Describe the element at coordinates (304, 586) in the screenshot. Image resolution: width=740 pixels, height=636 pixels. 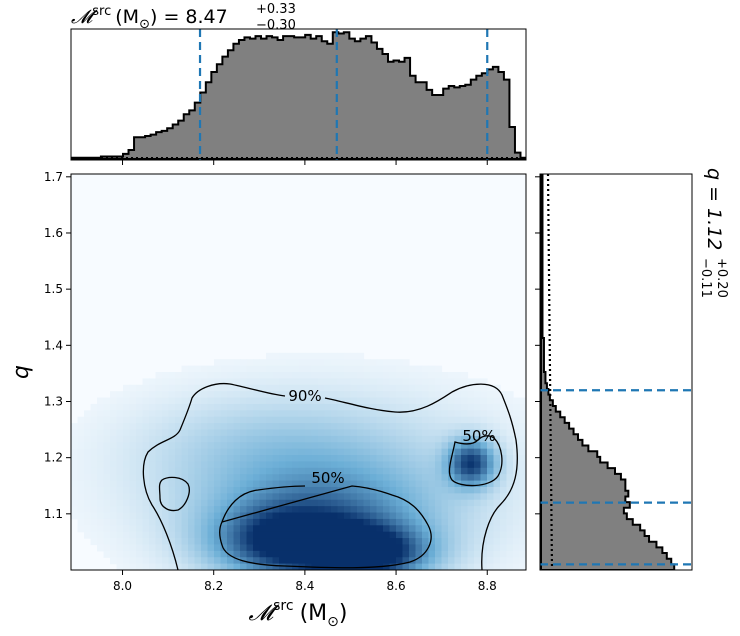
I see `x-tick-label: 8.4` at that location.